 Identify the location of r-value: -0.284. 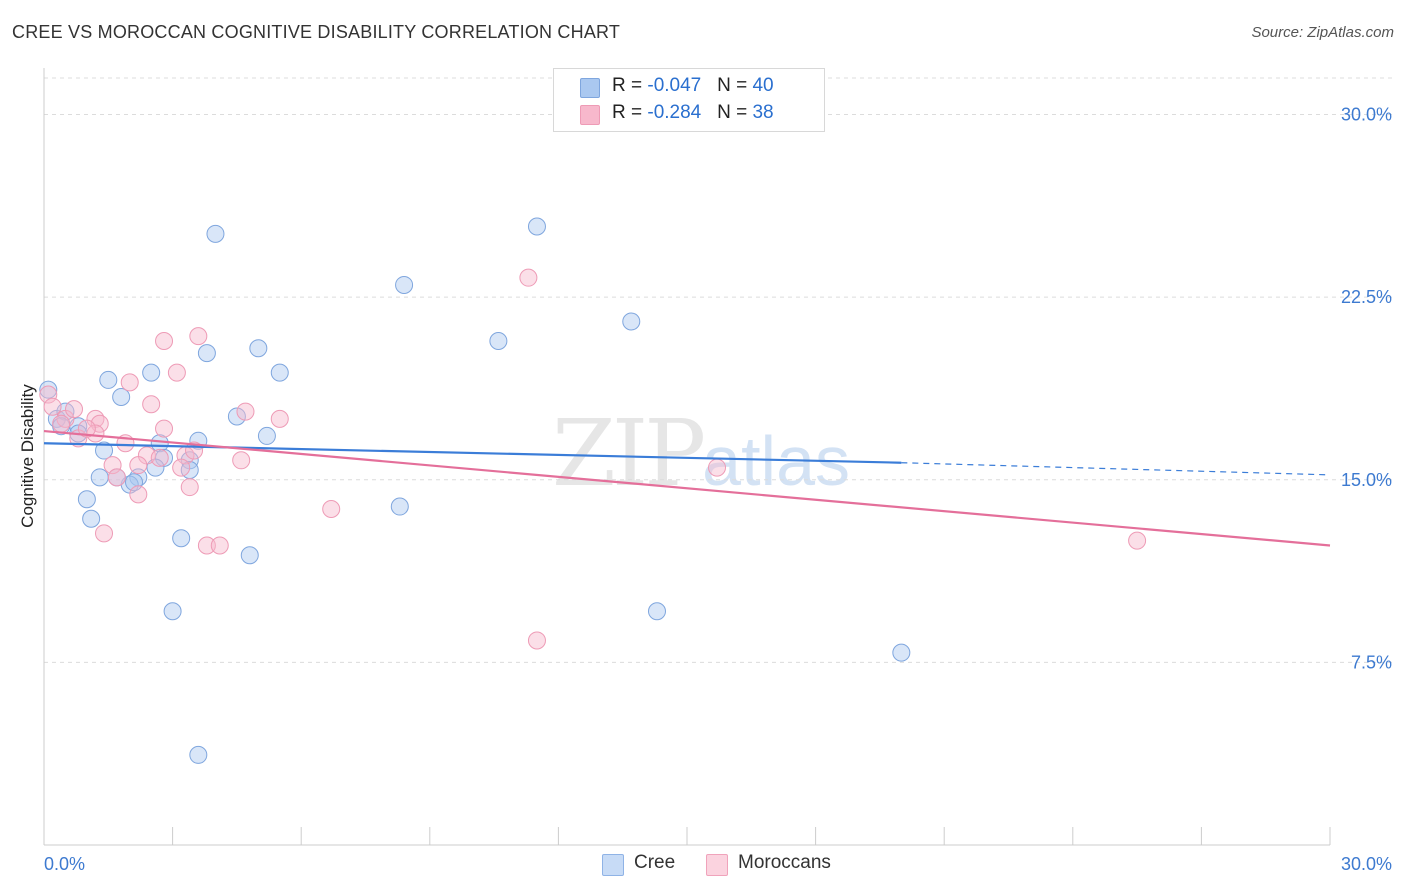
(674, 112).